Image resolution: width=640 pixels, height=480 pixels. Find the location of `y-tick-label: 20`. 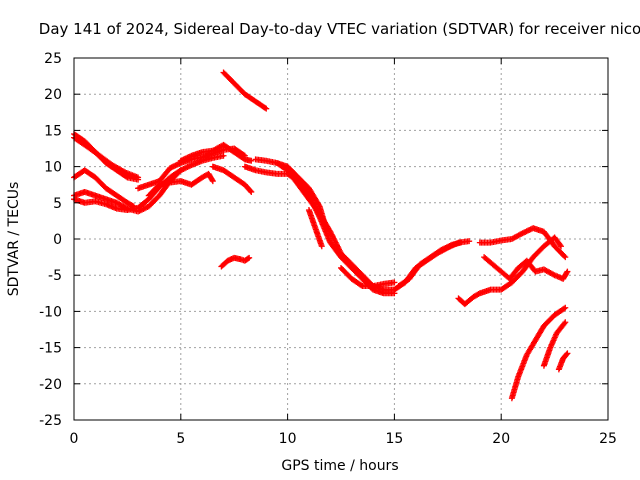

y-tick-label: 20 is located at coordinates (53, 95).